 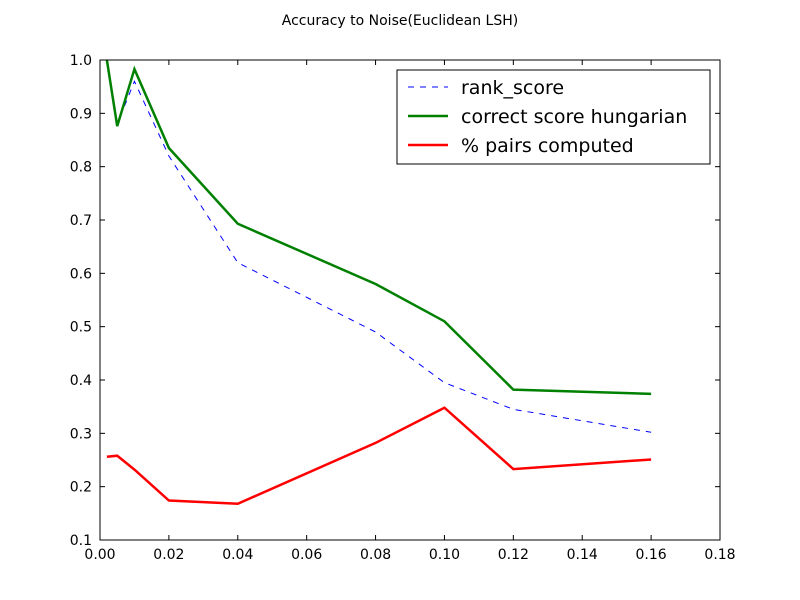 I want to click on x-tick-label: 0.12, so click(x=513, y=555).